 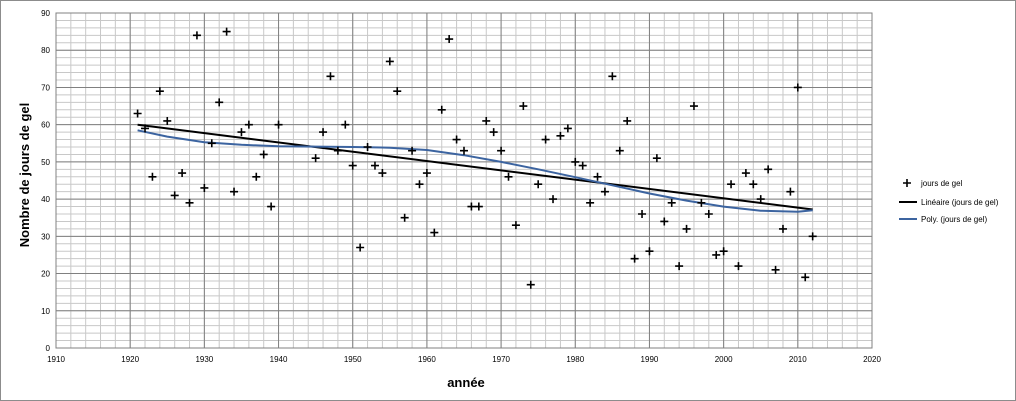 What do you see at coordinates (24, 175) in the screenshot?
I see `y-axis-title: Nombre de jours de gel` at bounding box center [24, 175].